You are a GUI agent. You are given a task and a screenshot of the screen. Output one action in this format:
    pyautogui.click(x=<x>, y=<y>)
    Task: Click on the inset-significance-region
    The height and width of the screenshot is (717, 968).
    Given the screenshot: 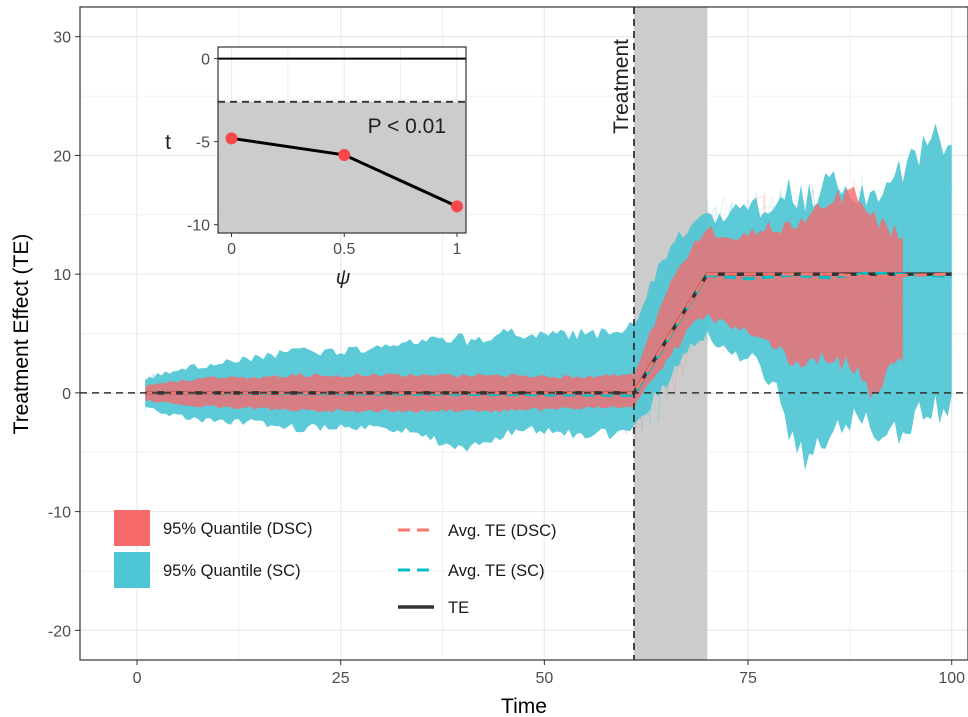 What is the action you would take?
    pyautogui.click(x=342, y=167)
    